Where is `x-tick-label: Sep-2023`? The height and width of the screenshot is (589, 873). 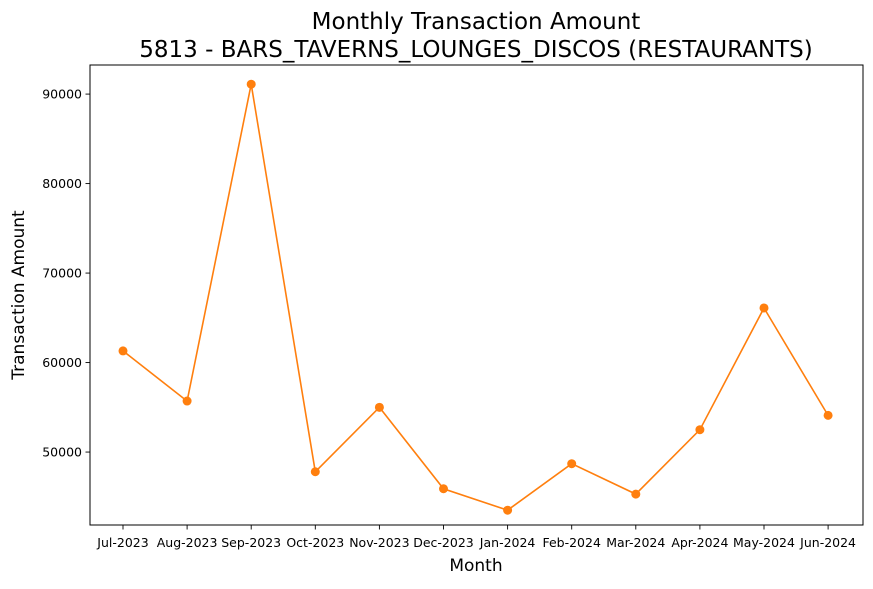 x-tick-label: Sep-2023 is located at coordinates (251, 542).